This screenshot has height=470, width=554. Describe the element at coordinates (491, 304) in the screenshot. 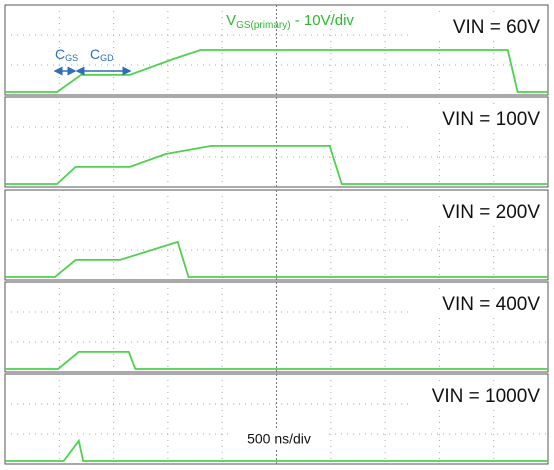

I see `panel-title: VIN = 400V` at that location.